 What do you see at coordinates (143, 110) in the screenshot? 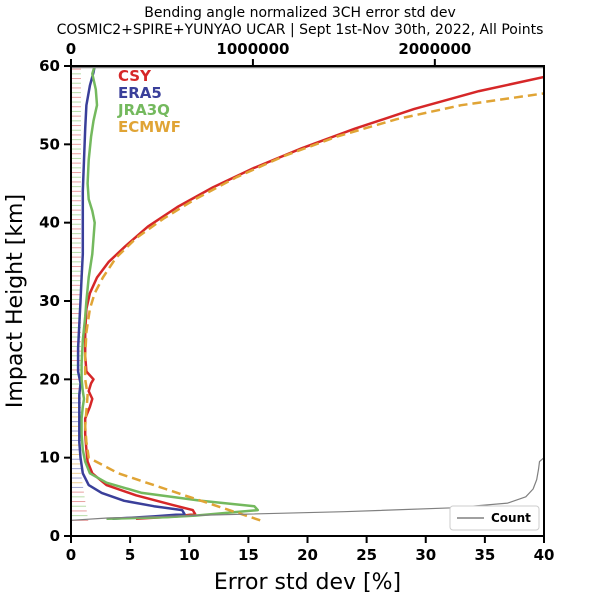
I see `legend-entry-jra3q: JRA3Q` at bounding box center [143, 110].